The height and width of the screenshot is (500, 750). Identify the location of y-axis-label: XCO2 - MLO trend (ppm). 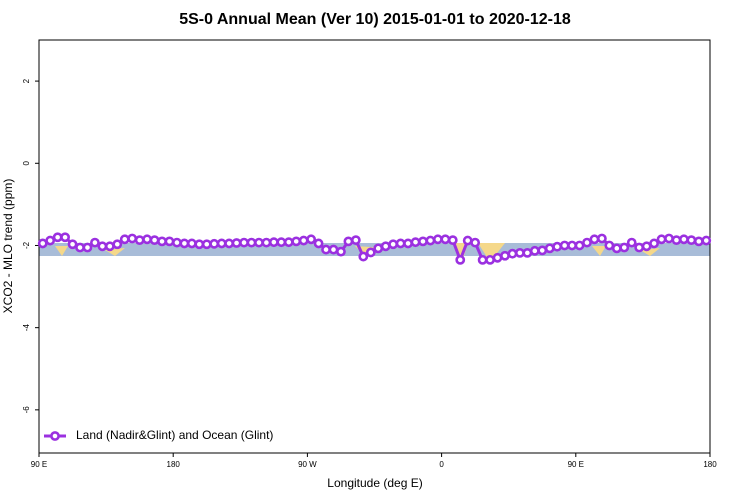
(8, 246).